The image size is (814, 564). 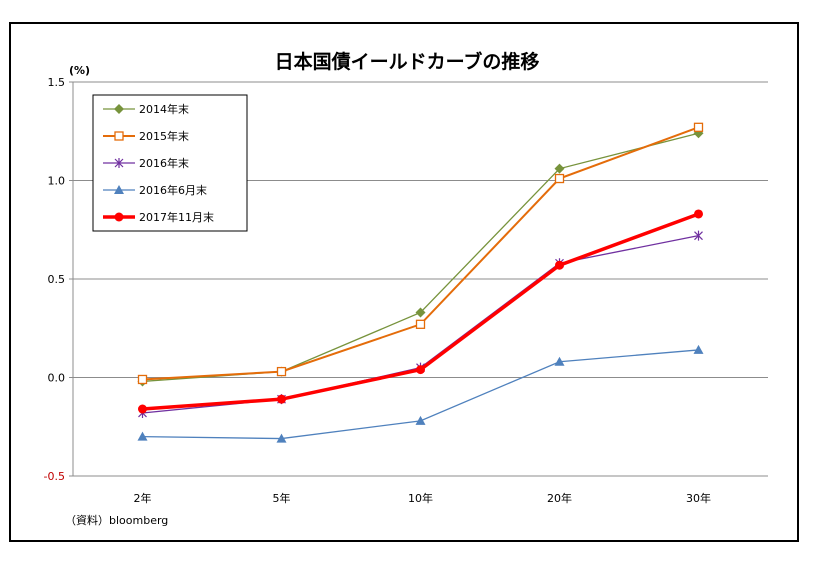 What do you see at coordinates (176, 217) in the screenshot?
I see `legend-label: 2017年11月末` at bounding box center [176, 217].